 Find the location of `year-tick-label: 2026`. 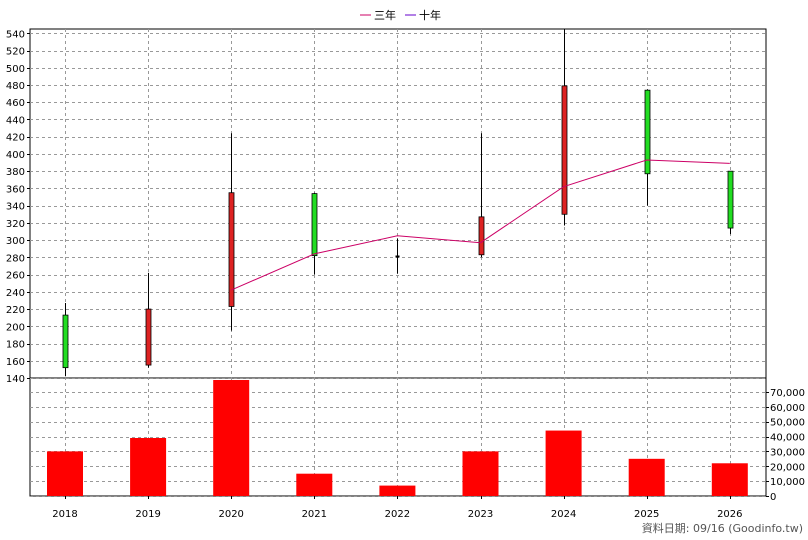

year-tick-label: 2026 is located at coordinates (729, 514).